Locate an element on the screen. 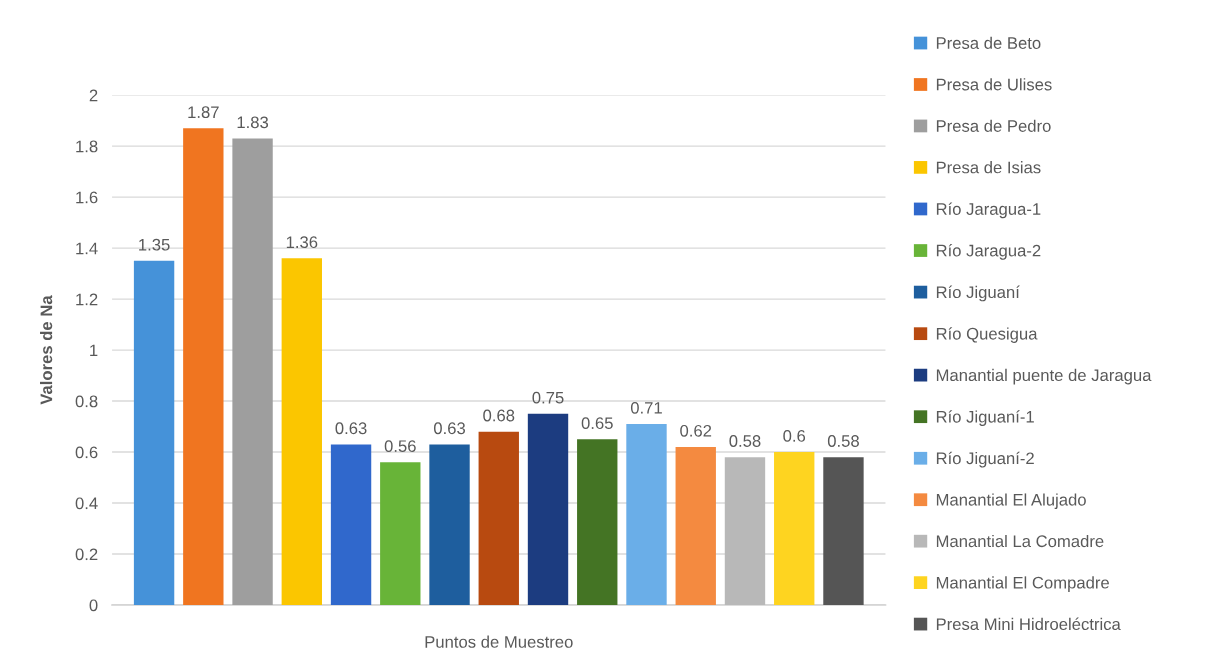  data-label: 0.68 is located at coordinates (499, 415).